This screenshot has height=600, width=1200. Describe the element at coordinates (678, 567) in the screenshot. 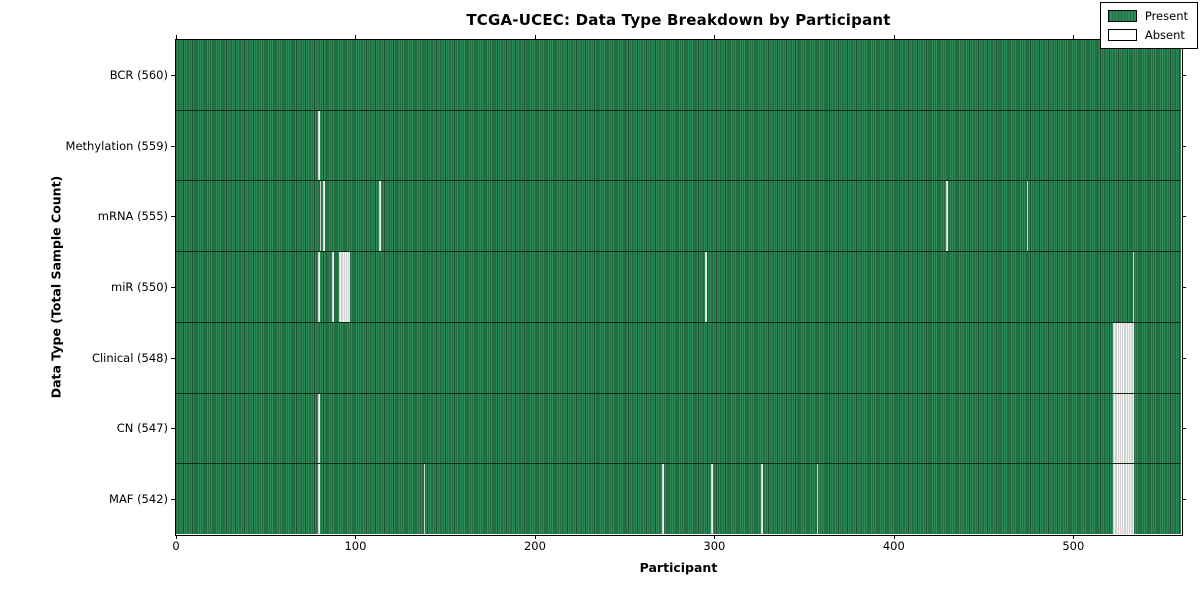

I see `x-axis-label: Participant` at that location.